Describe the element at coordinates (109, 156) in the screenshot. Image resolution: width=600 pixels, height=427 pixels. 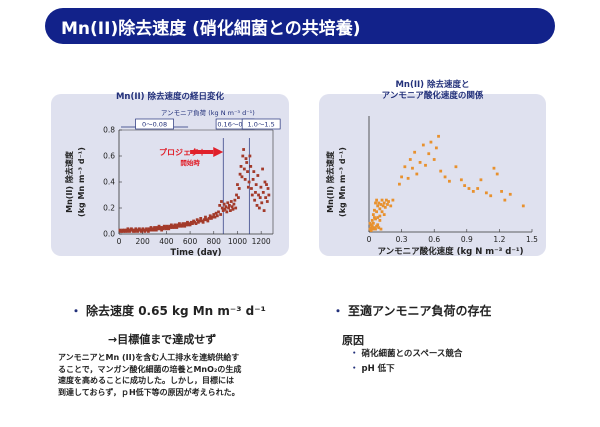
I see `y-tick-label: 0.6` at that location.